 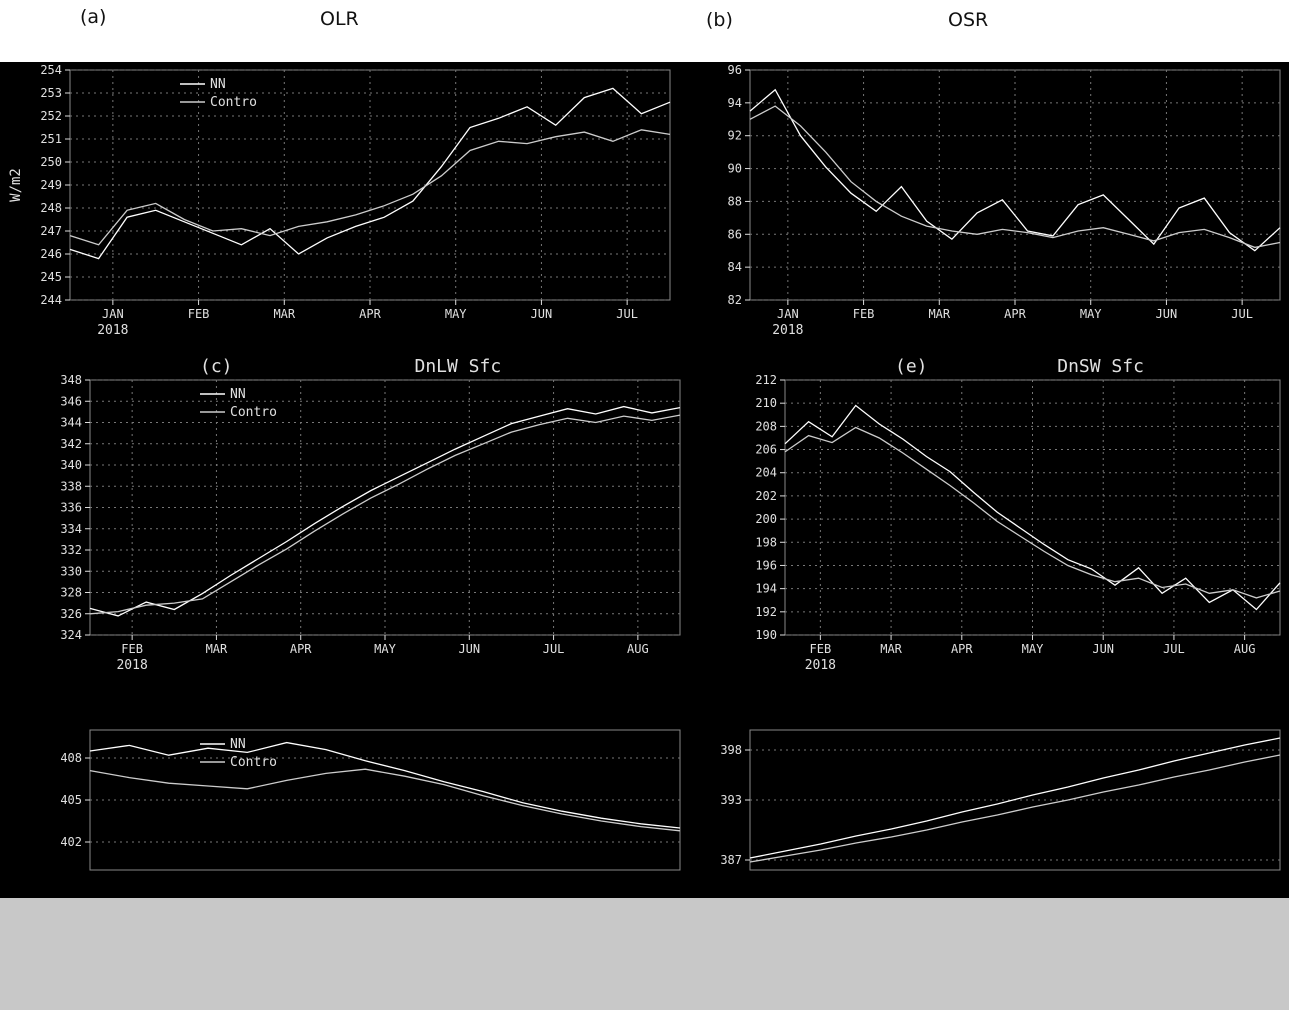 What do you see at coordinates (735, 300) in the screenshot?
I see `y-tick-label: 82` at bounding box center [735, 300].